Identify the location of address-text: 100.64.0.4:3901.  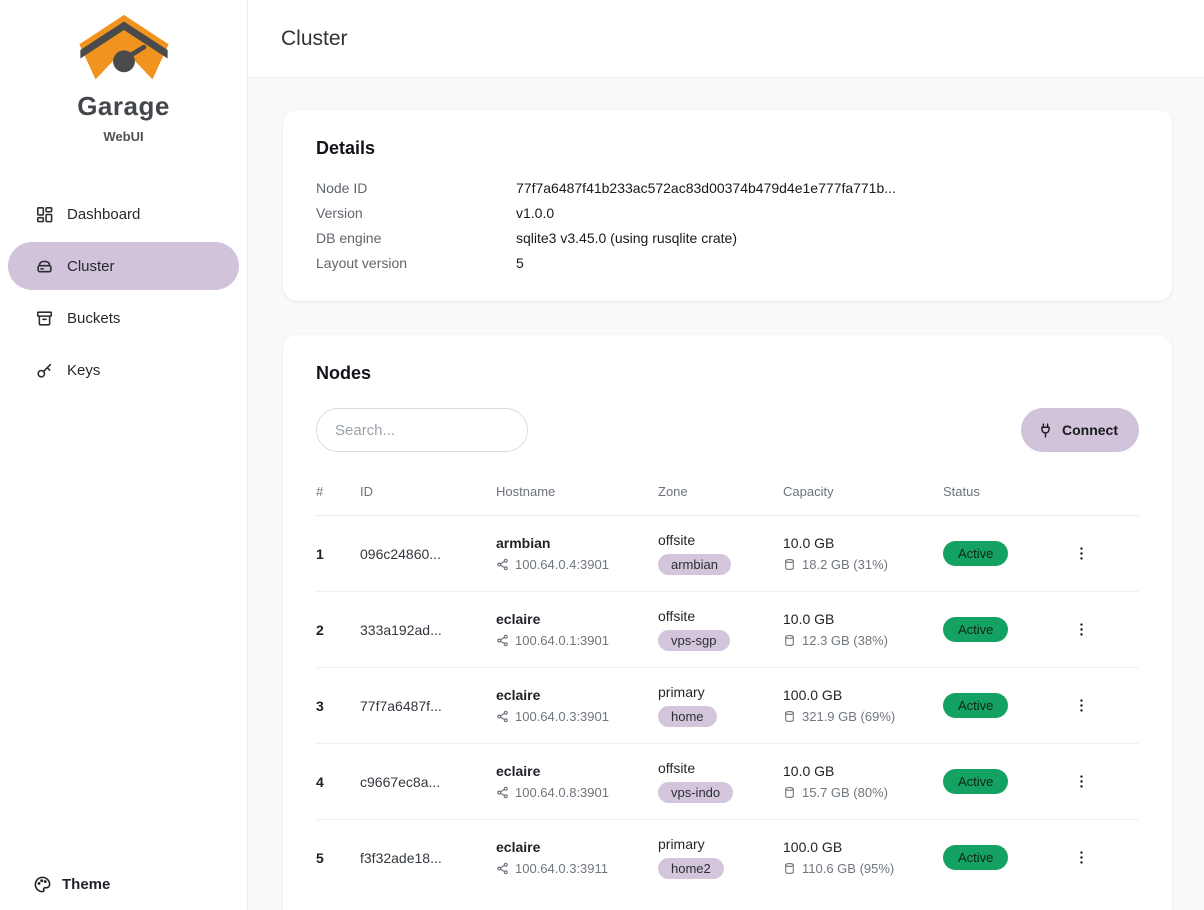
(562, 564).